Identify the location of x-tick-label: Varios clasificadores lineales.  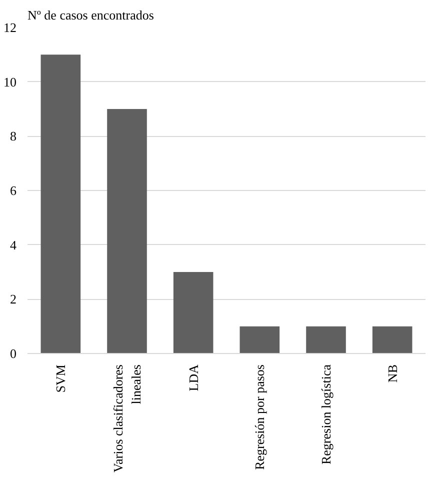
(127, 418).